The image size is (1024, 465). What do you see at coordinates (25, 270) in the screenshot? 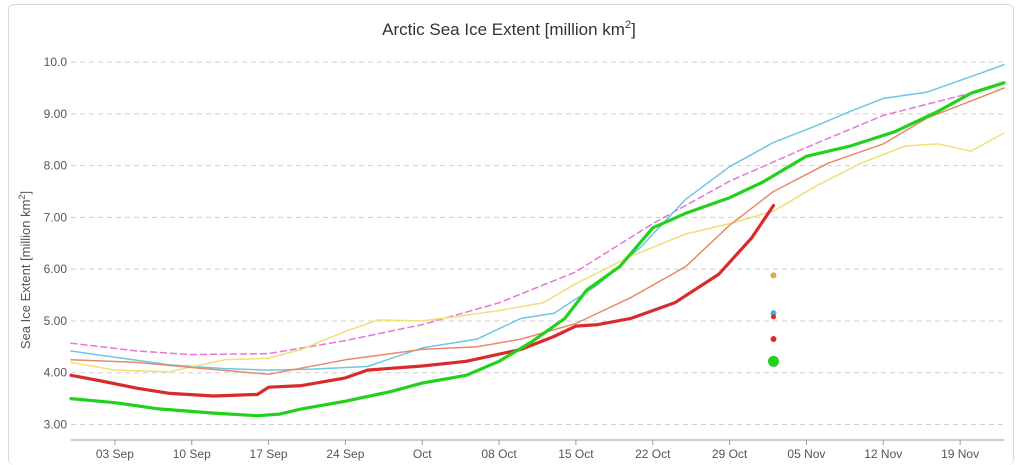
I see `y-axis-label: Sea Ice Extent [million km2]` at bounding box center [25, 270].